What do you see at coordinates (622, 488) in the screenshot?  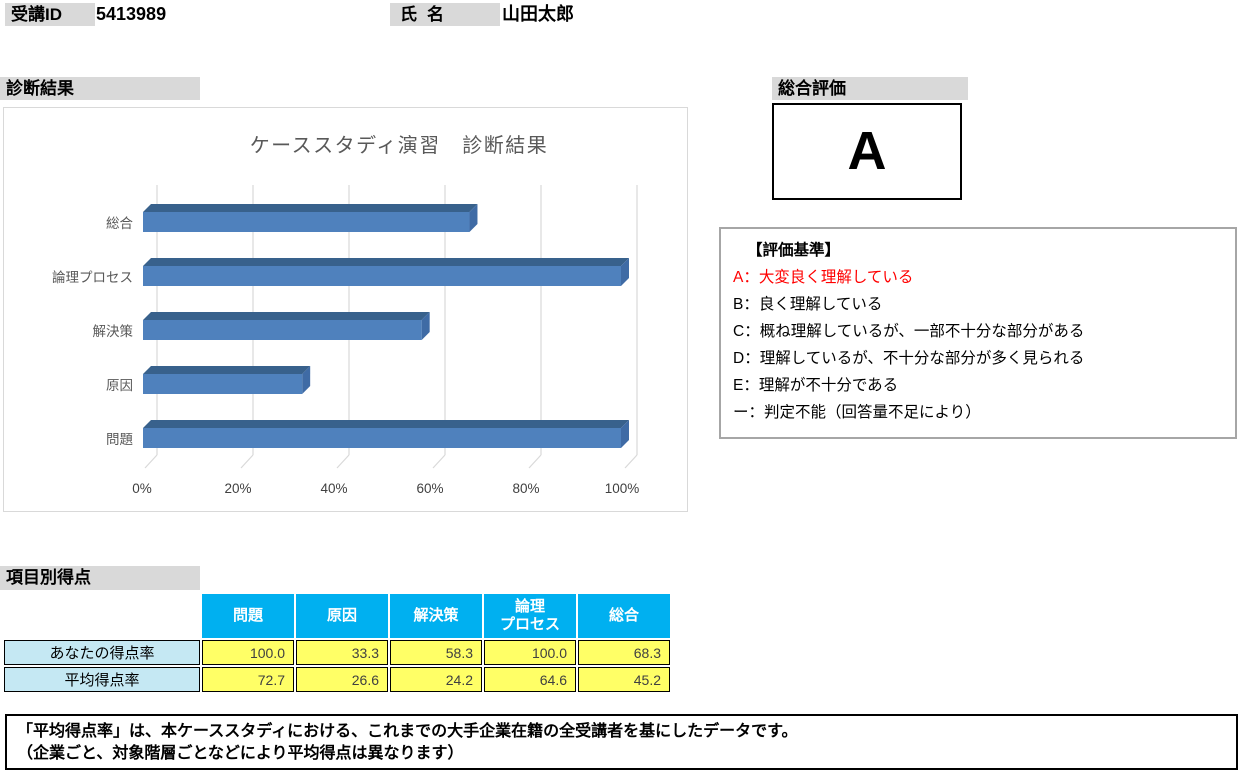 I see `chart-axis-tick-label: 100%` at bounding box center [622, 488].